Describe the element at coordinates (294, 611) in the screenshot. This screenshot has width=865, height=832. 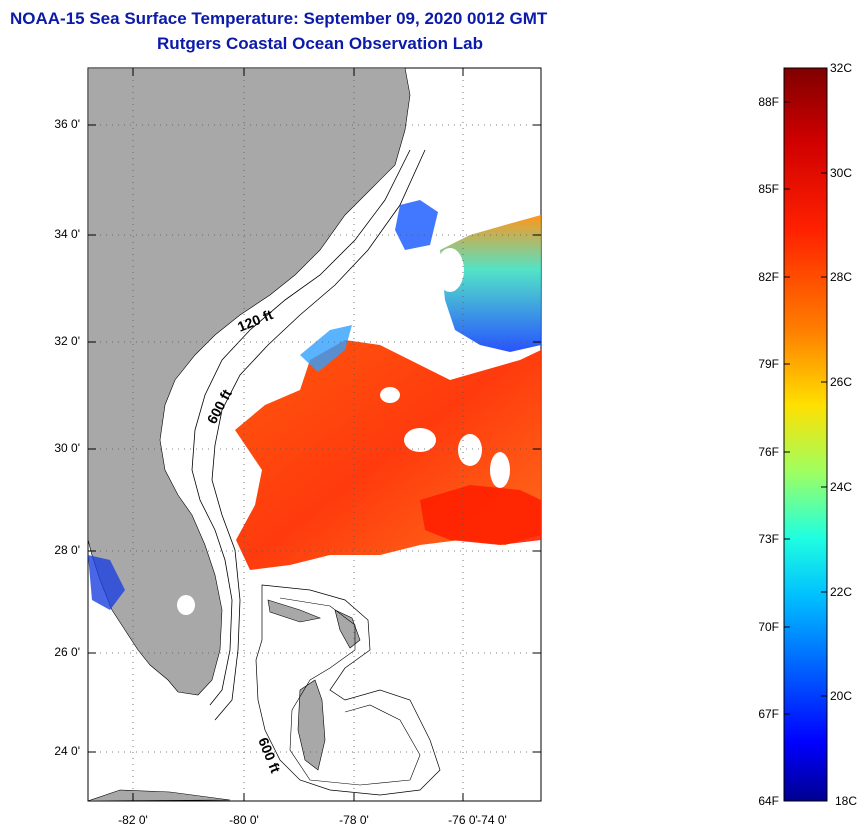
I see `land-bahamas-grand` at that location.